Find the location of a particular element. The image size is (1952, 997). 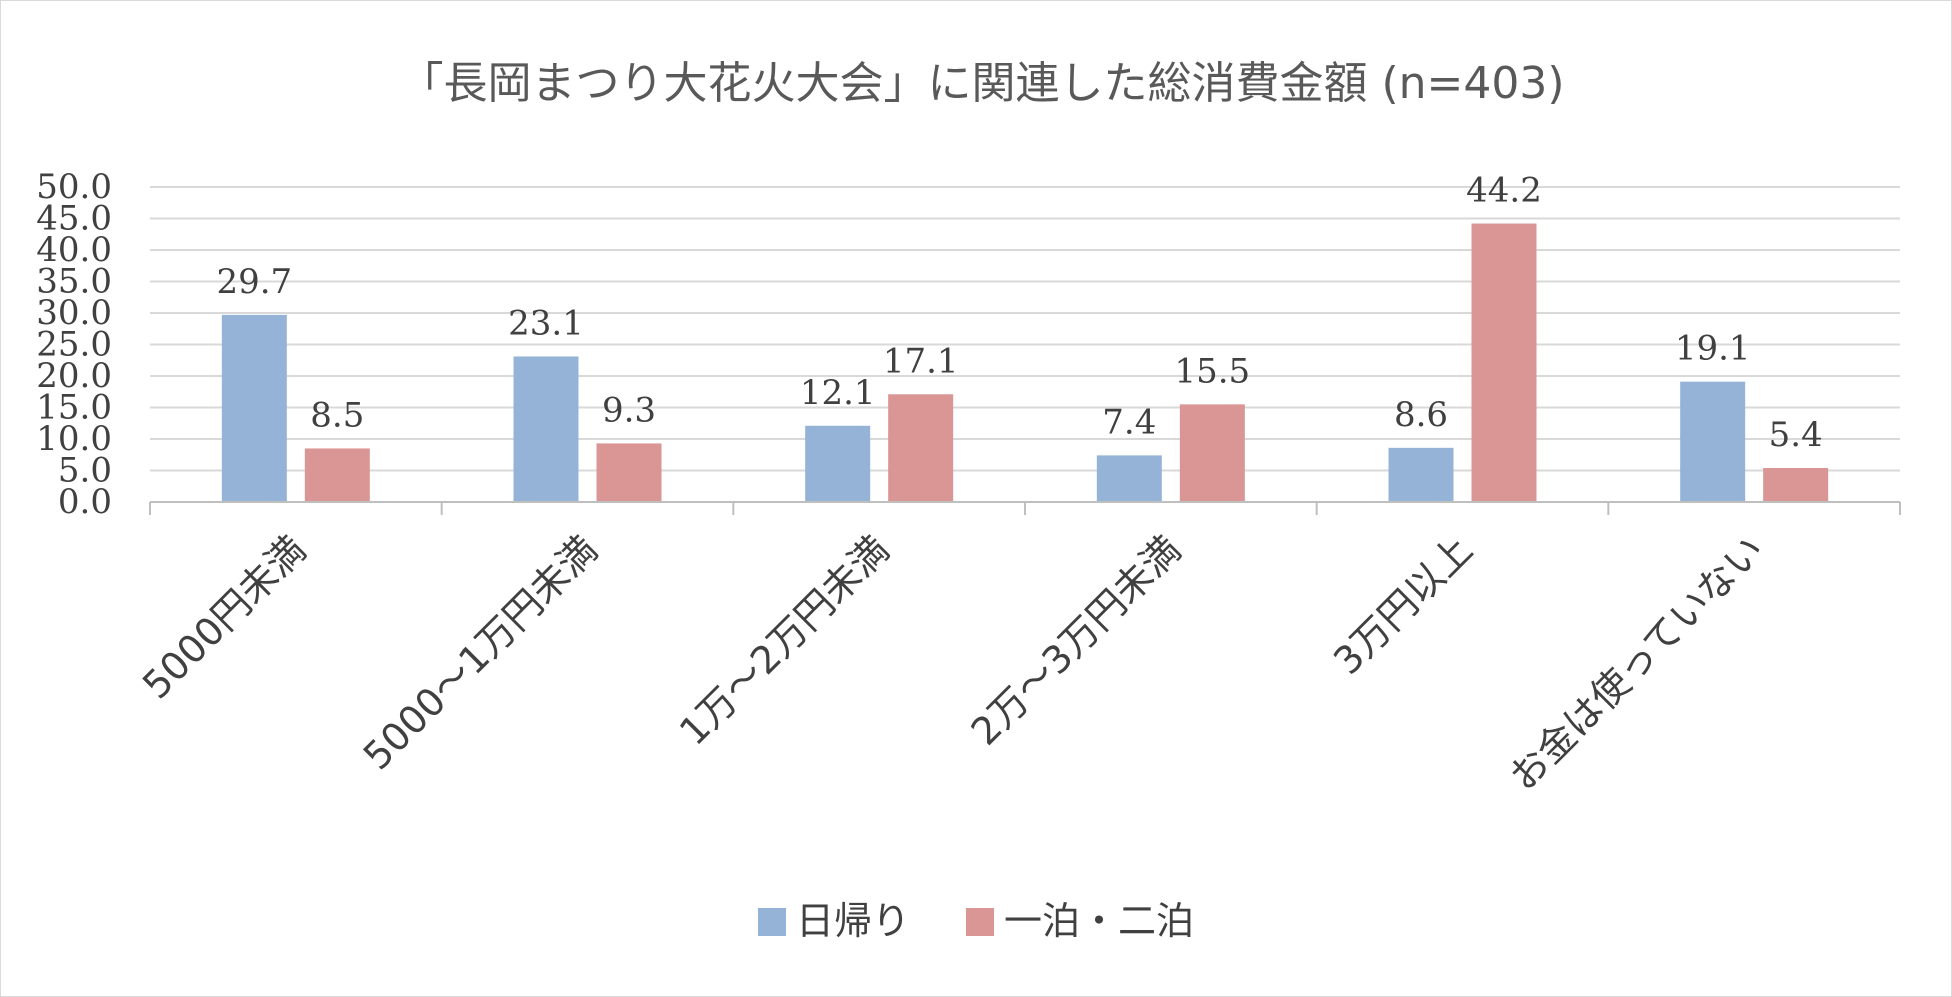

data-label: 12.1 is located at coordinates (838, 393).